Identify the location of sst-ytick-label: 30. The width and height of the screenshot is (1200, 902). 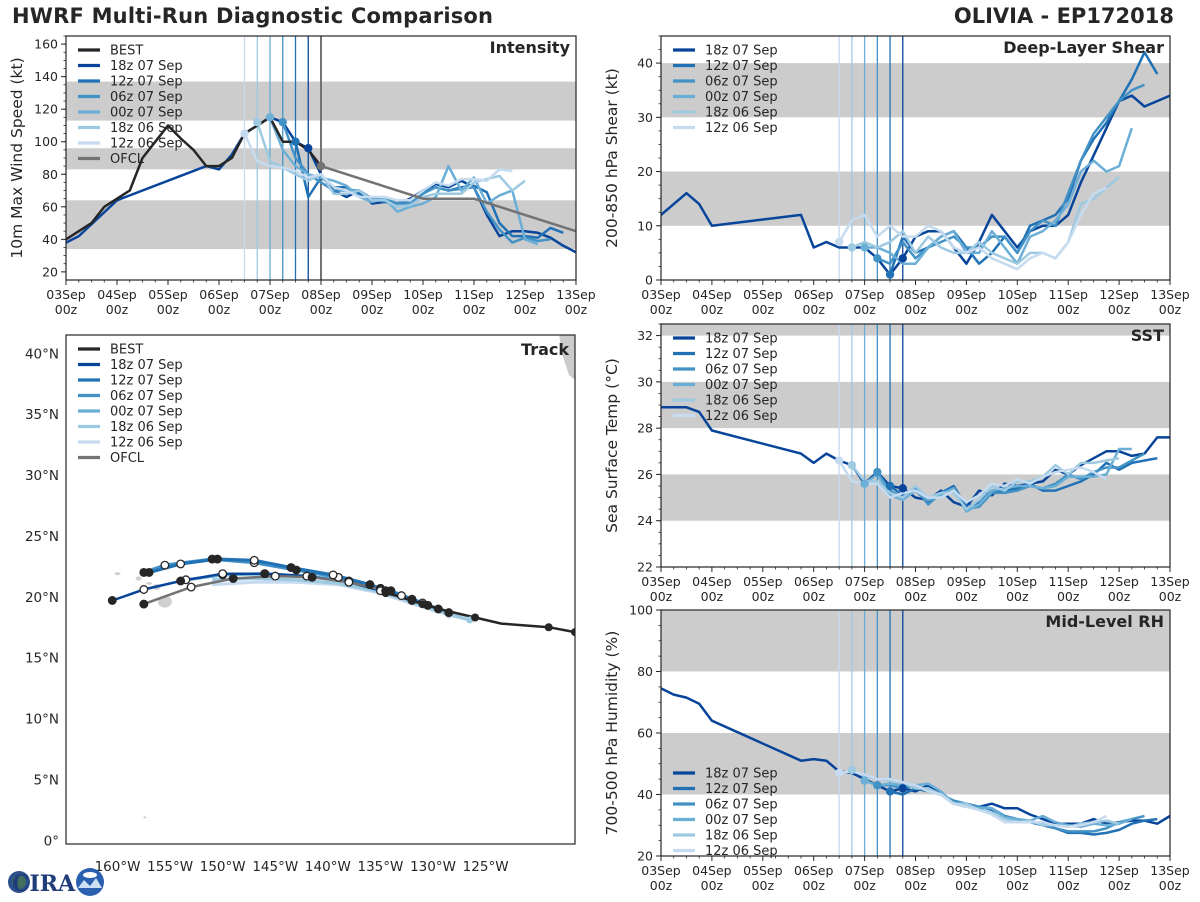
(645, 381).